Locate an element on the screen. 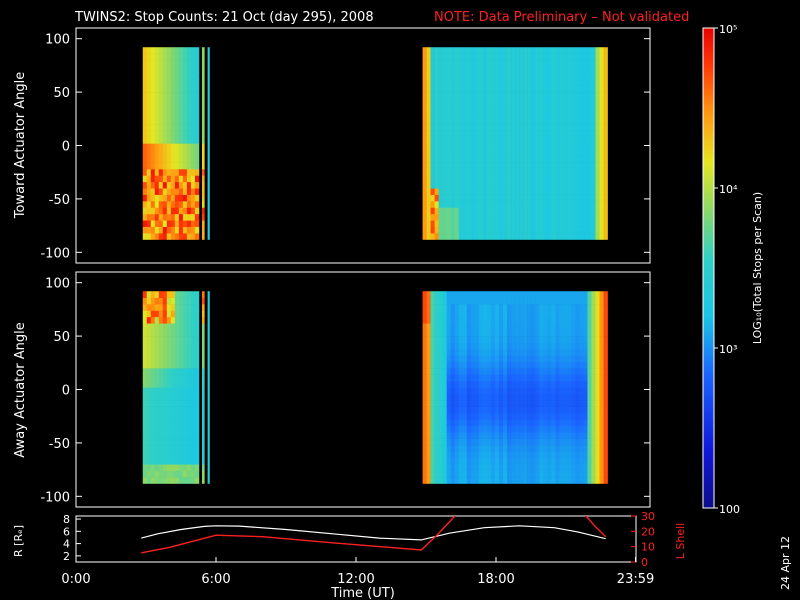 The width and height of the screenshot is (800, 600). time-axis-label: Time (UT) is located at coordinates (362, 593).